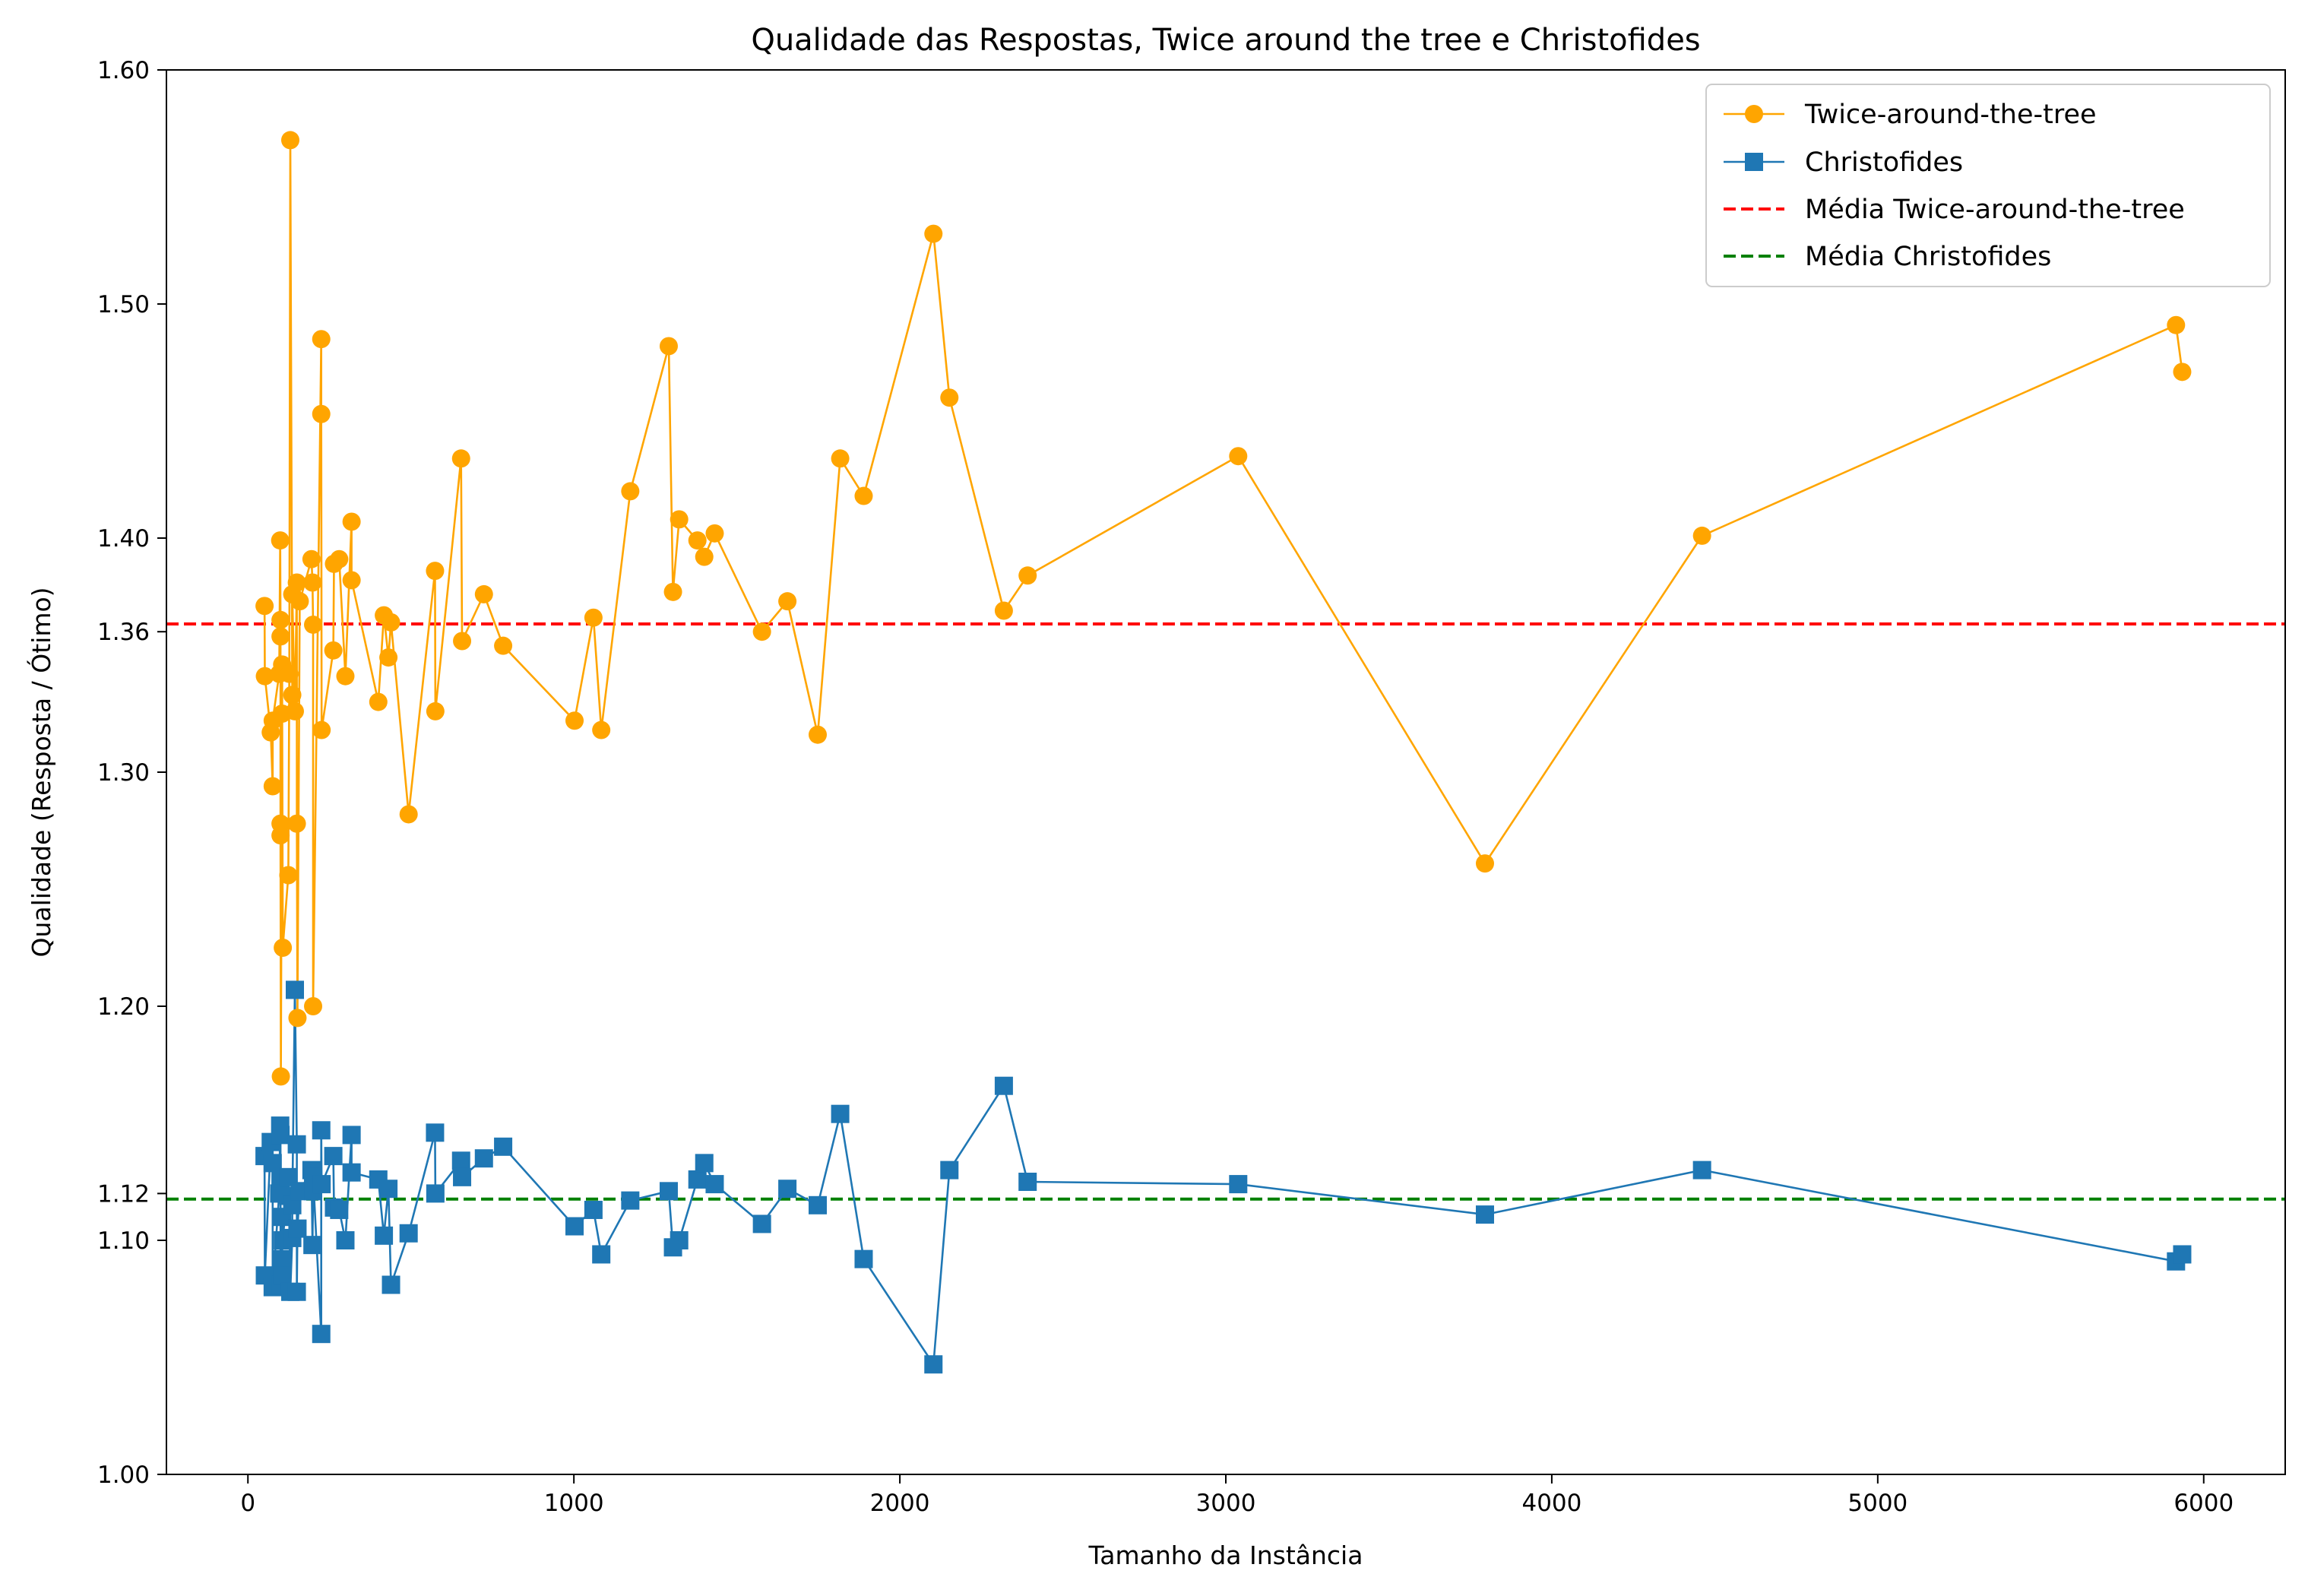 The width and height of the screenshot is (2308, 1596). Describe the element at coordinates (247, 1503) in the screenshot. I see `x-tick-label: 0` at that location.